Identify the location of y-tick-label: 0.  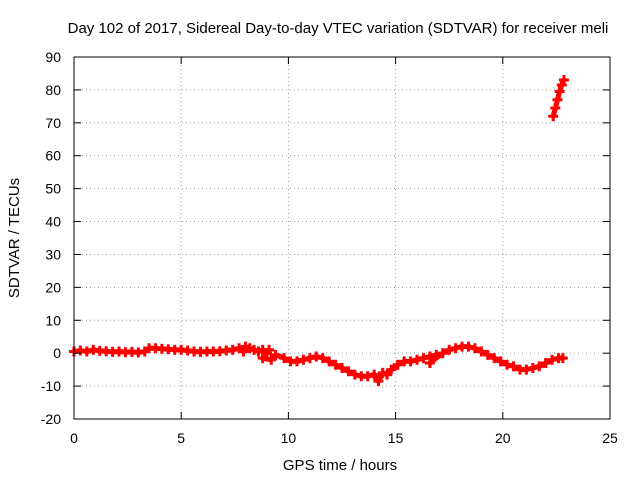
(57, 353).